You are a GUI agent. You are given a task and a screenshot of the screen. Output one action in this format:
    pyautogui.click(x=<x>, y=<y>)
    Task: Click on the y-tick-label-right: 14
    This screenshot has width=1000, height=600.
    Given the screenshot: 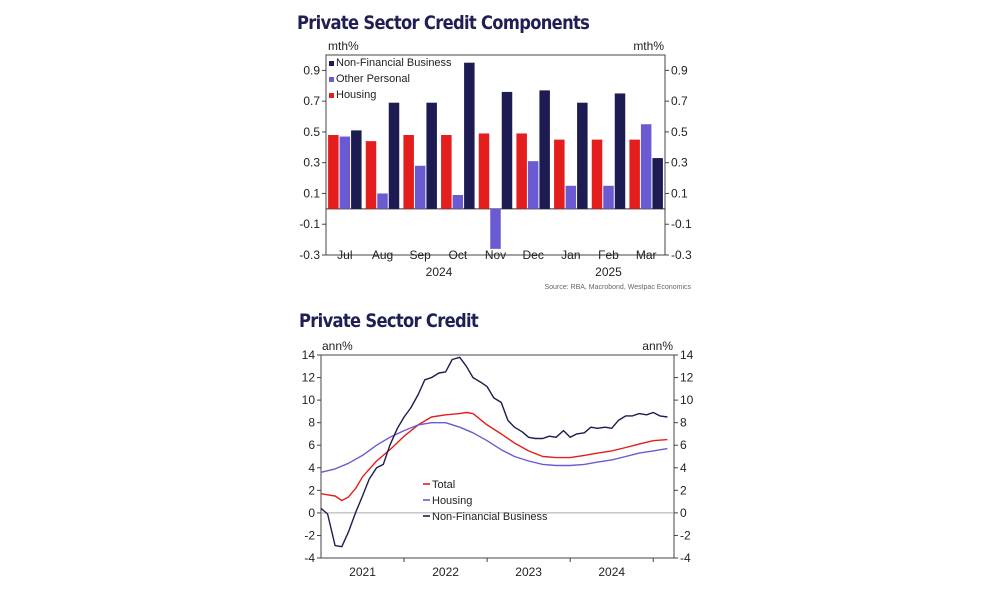 What is the action you would take?
    pyautogui.click(x=687, y=355)
    